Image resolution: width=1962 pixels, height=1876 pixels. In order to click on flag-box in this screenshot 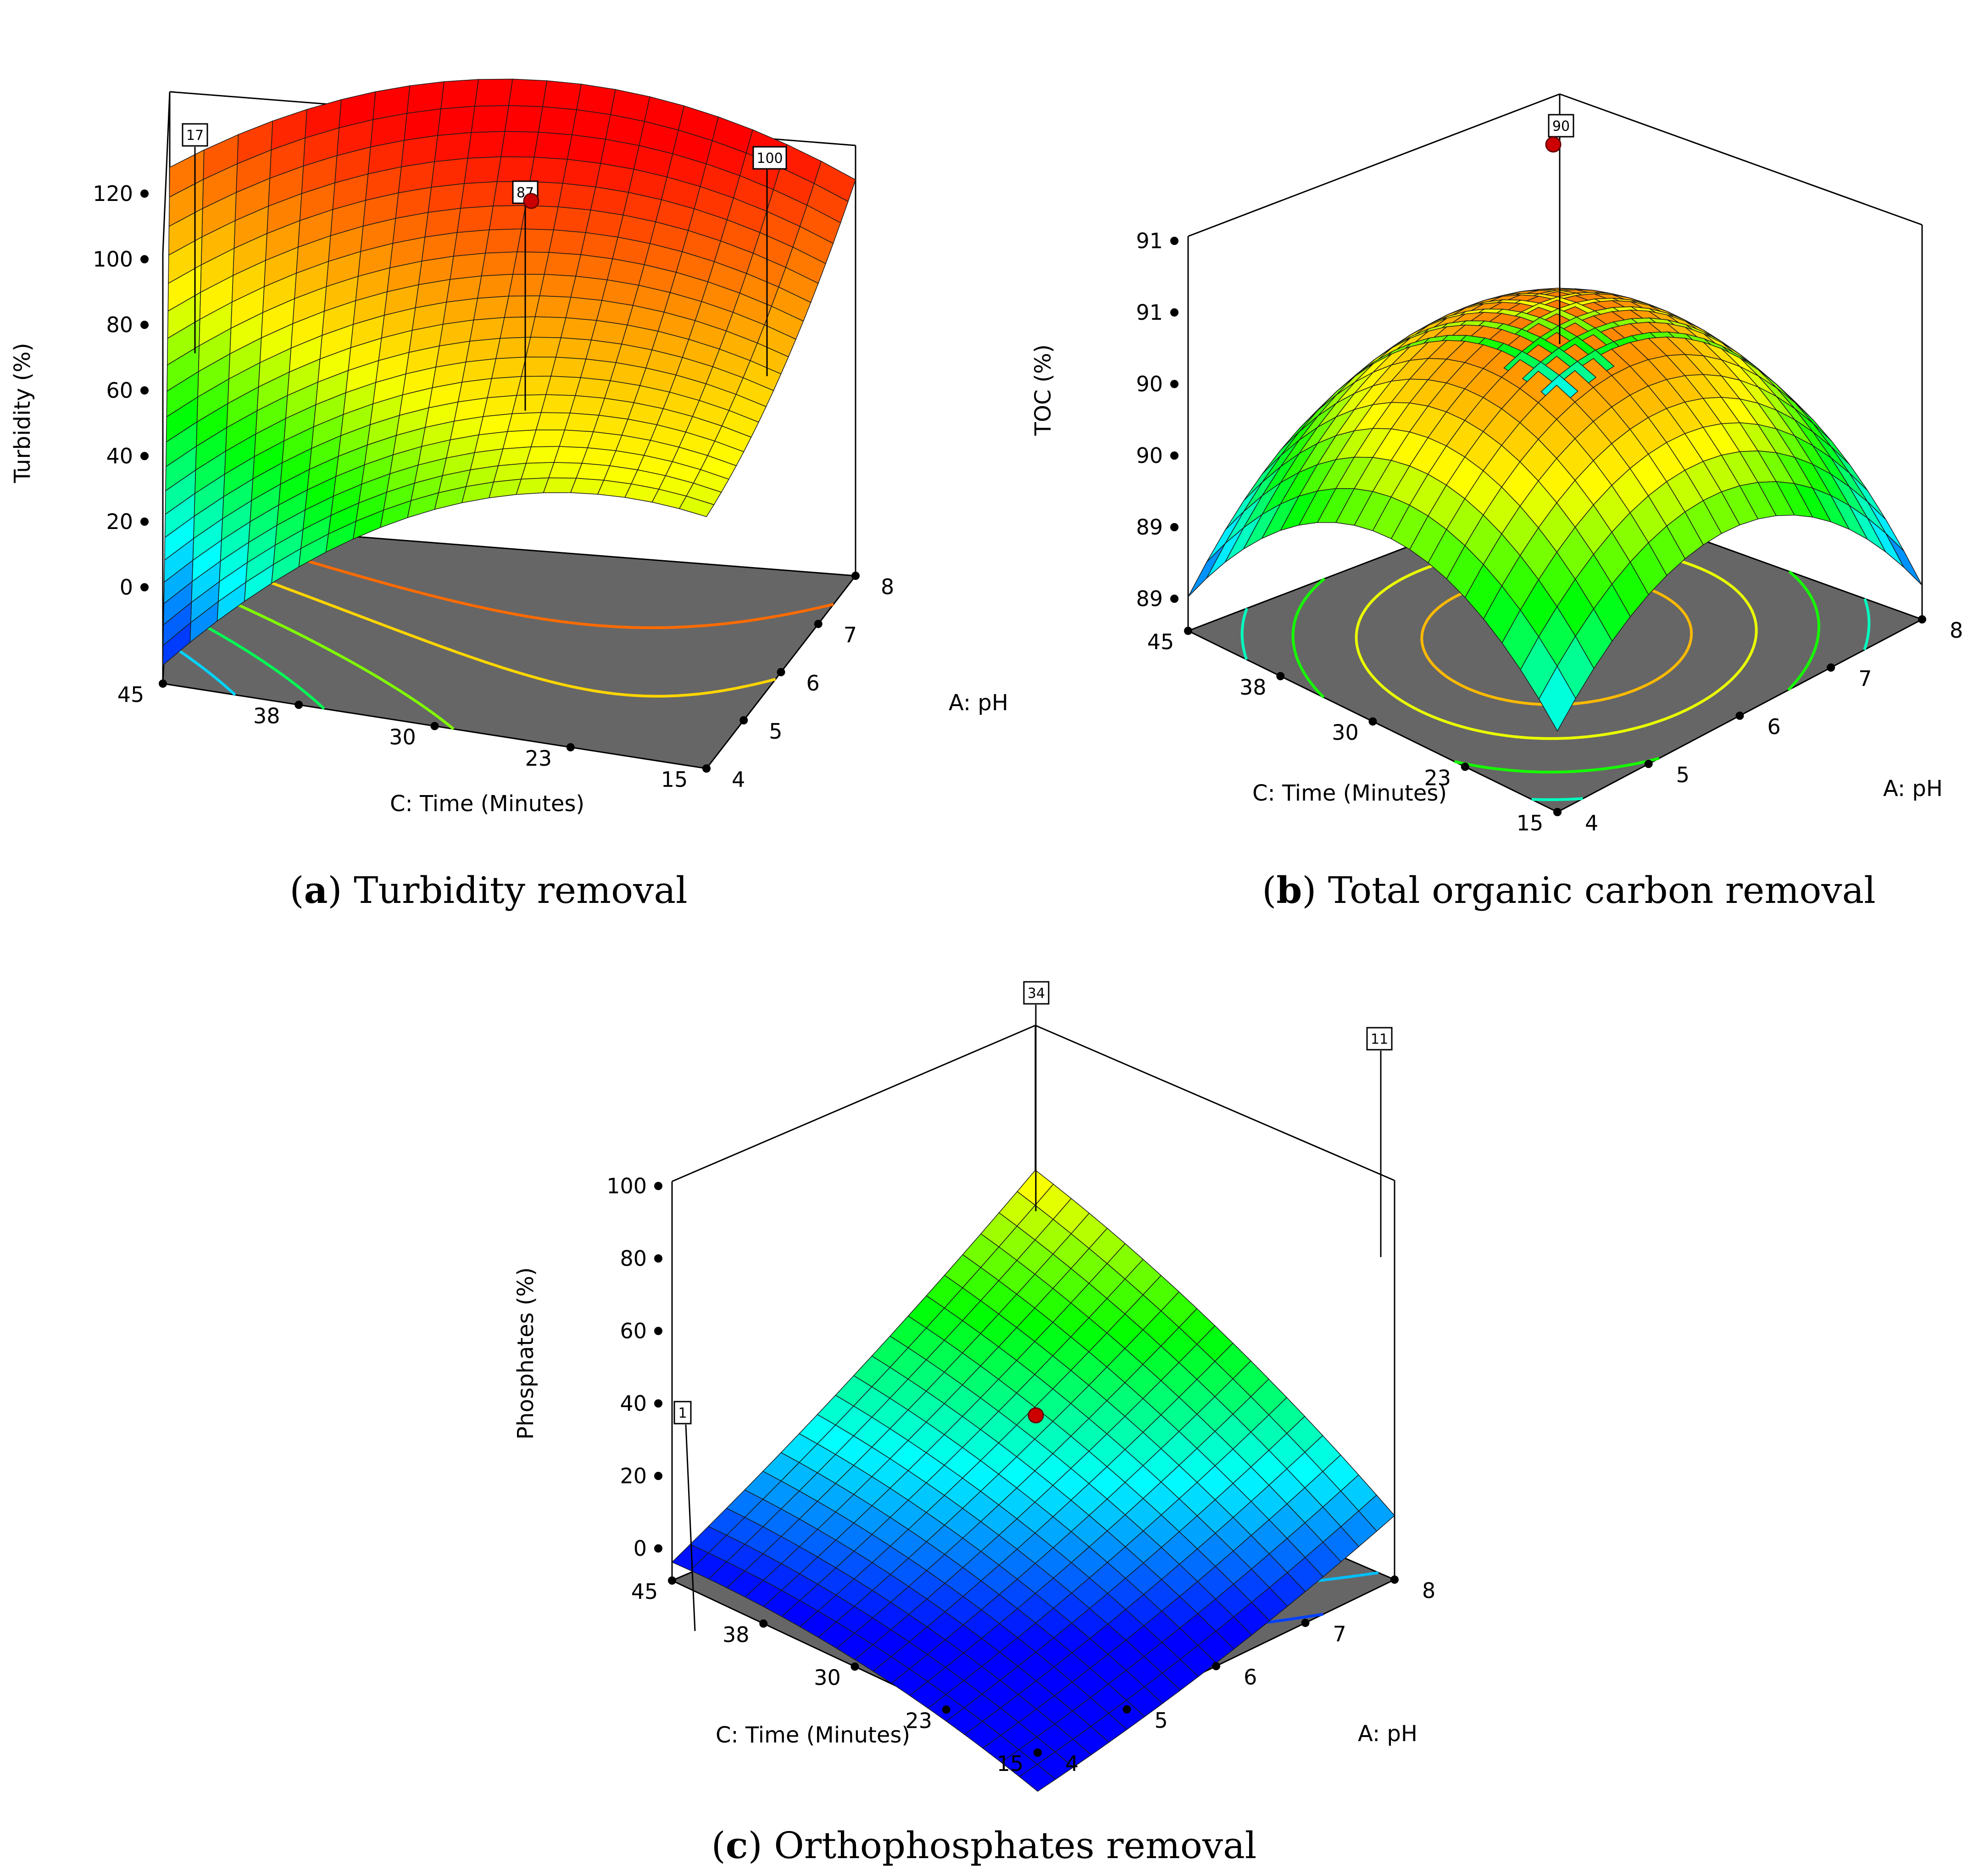, I will do `click(1037, 993)`.